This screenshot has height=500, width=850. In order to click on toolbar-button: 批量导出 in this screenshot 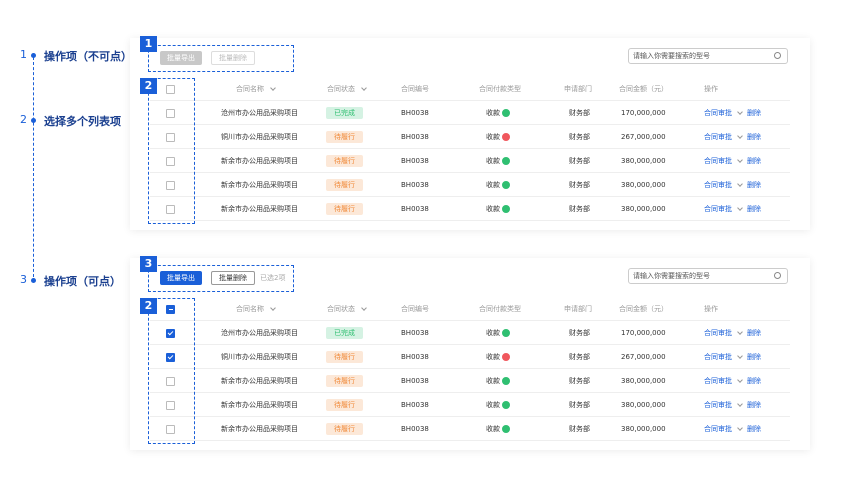, I will do `click(181, 278)`.